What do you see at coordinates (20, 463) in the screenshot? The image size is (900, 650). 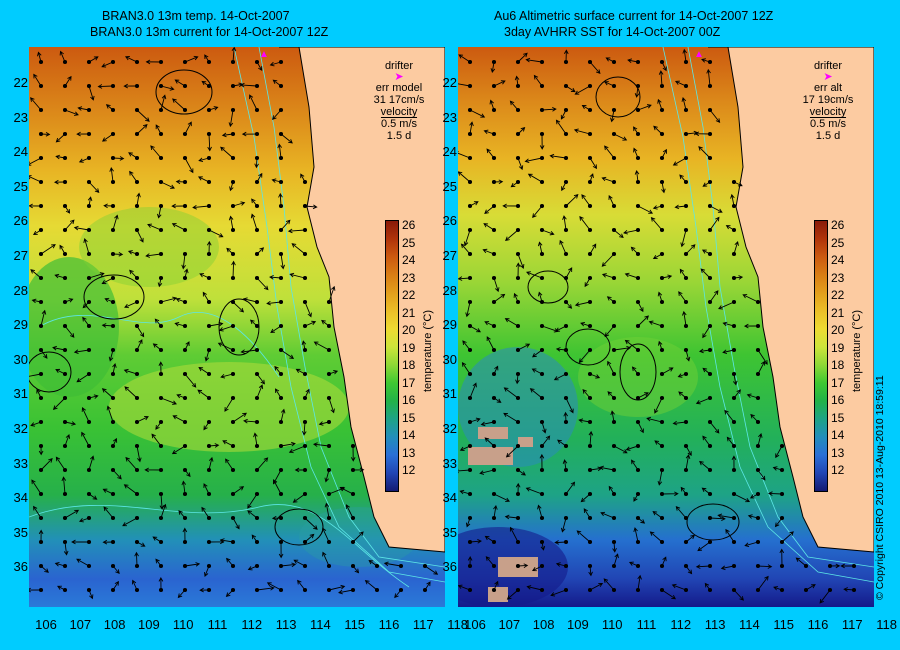 I see `latitude-label: 33` at bounding box center [20, 463].